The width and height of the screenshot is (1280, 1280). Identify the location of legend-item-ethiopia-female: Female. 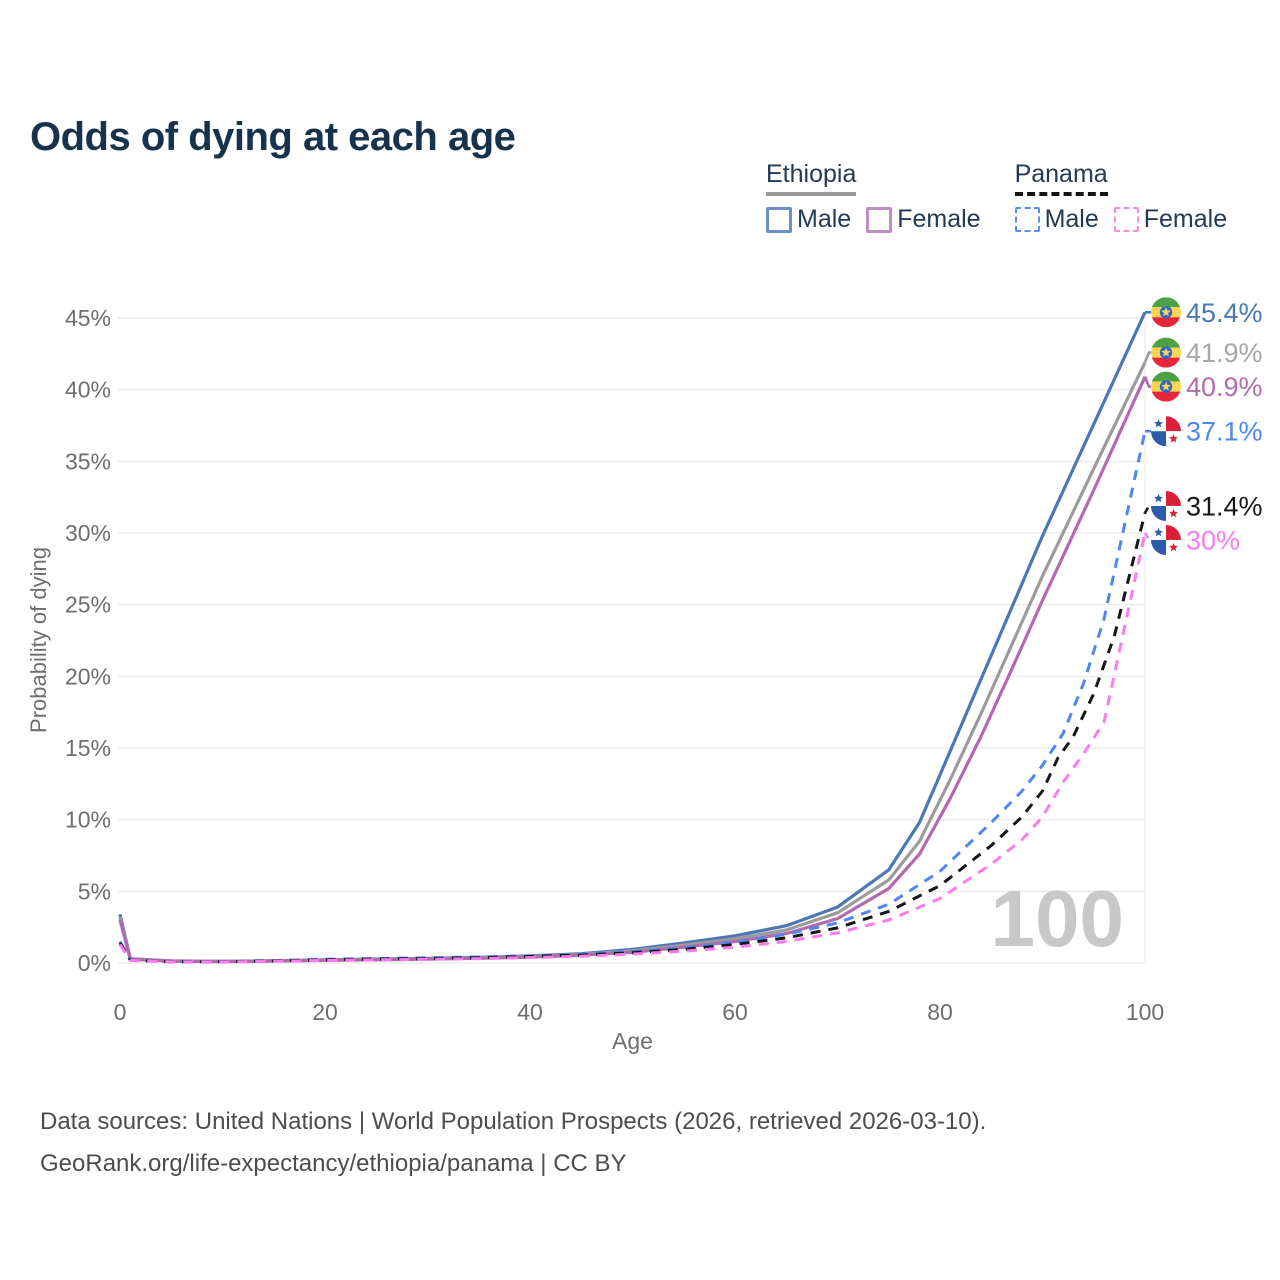
(923, 219).